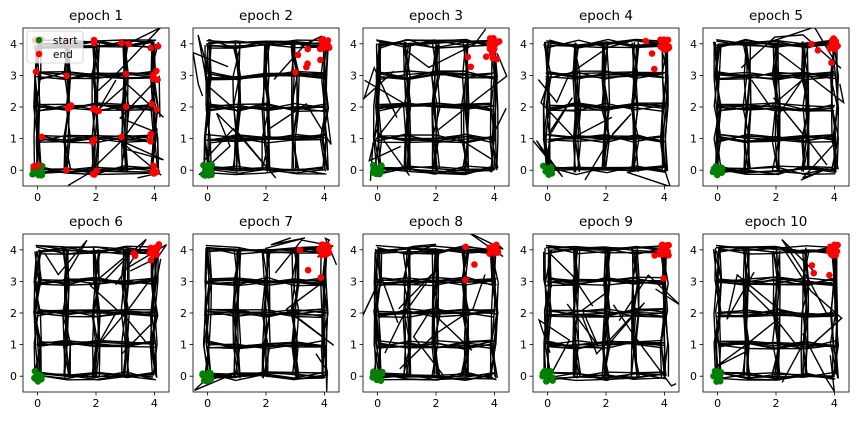 The width and height of the screenshot is (856, 424). I want to click on subplot-9: 0 2 4 0 1 2 3 4 epoch 9, so click(600, 312).